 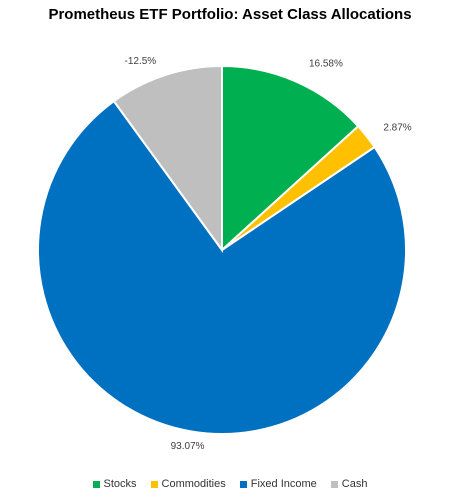 What do you see at coordinates (397, 128) in the screenshot?
I see `data-label-commodities: 2.87%` at bounding box center [397, 128].